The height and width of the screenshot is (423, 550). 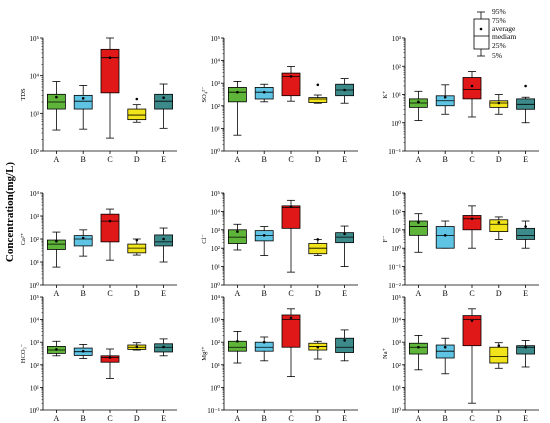 I want to click on y-tick-label: 10⁵, so click(x=397, y=298).